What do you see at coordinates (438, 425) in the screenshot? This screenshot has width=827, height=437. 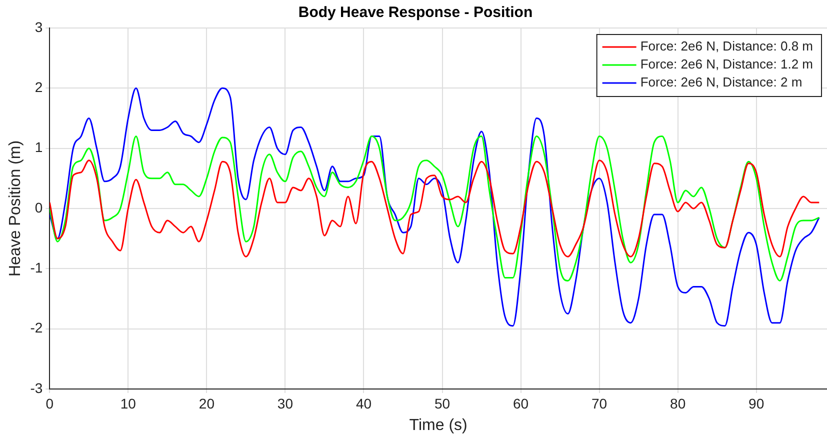 I see `x-axis-title: Time (s)` at bounding box center [438, 425].